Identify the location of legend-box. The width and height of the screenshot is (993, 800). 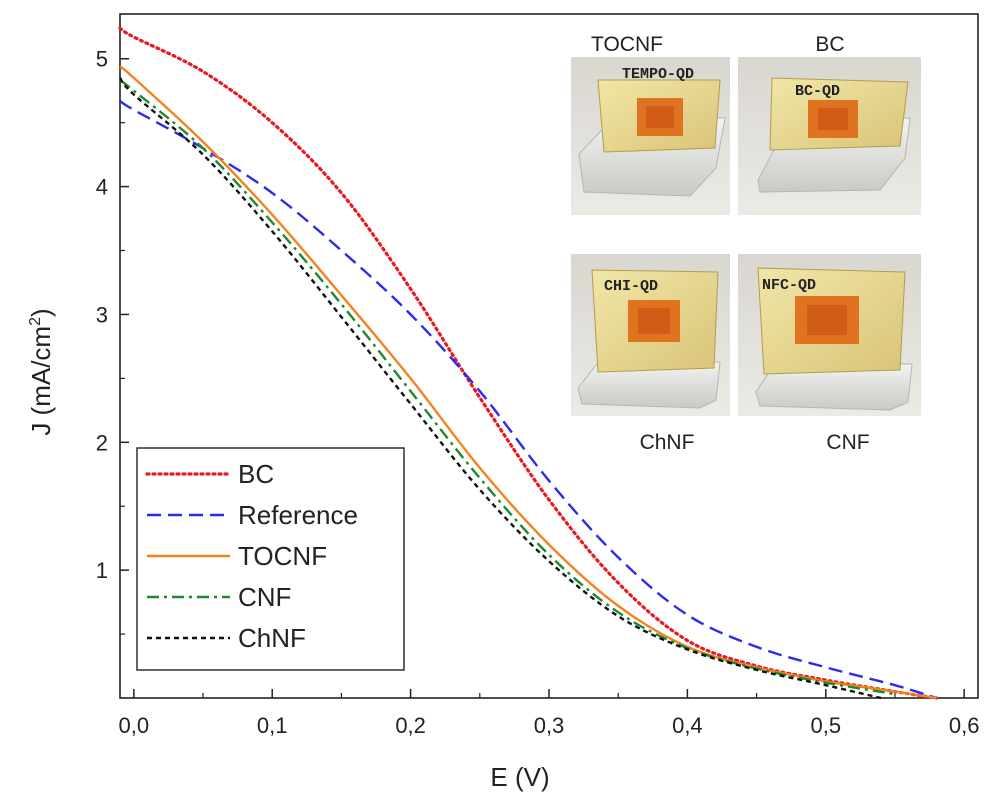
(270, 559).